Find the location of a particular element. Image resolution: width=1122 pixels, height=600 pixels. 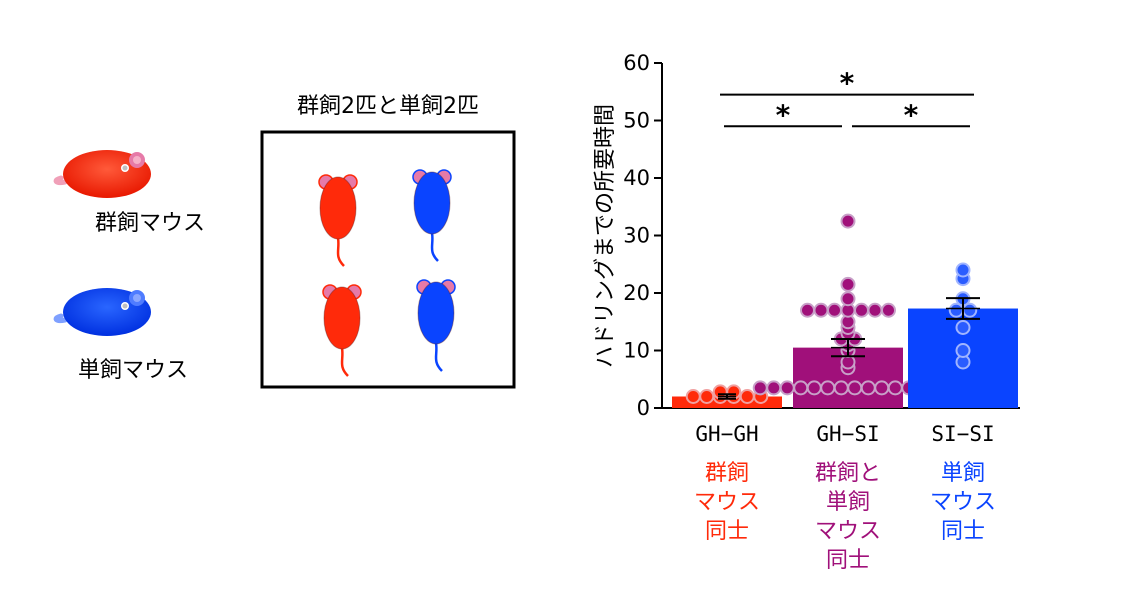

y-tick-label: 40 is located at coordinates (636, 178).